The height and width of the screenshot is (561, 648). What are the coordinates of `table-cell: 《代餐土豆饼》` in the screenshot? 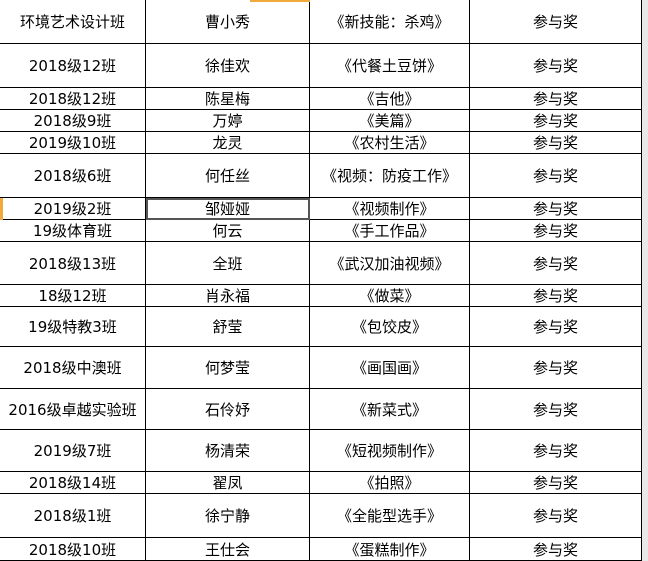 It's located at (390, 66).